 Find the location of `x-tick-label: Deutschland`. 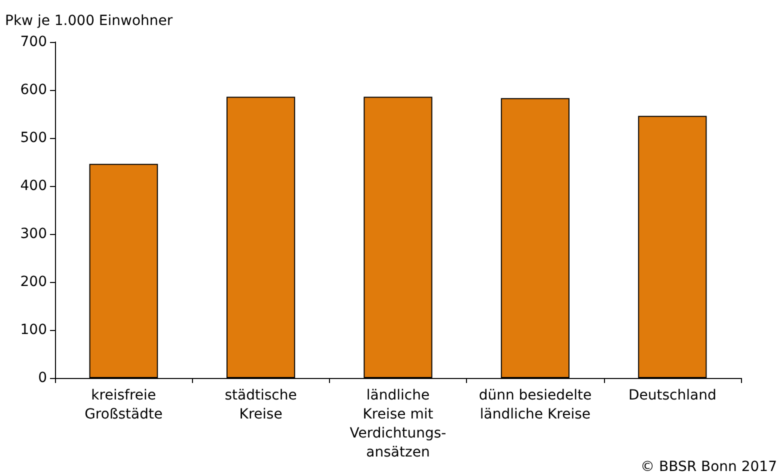

x-tick-label: Deutschland is located at coordinates (672, 396).